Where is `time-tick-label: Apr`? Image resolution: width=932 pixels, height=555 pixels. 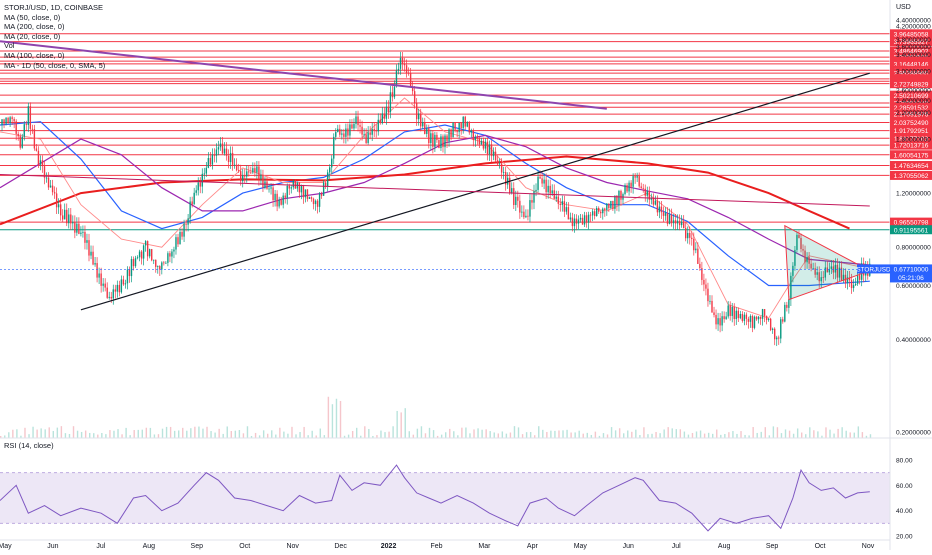 time-tick-label: Apr is located at coordinates (533, 546).